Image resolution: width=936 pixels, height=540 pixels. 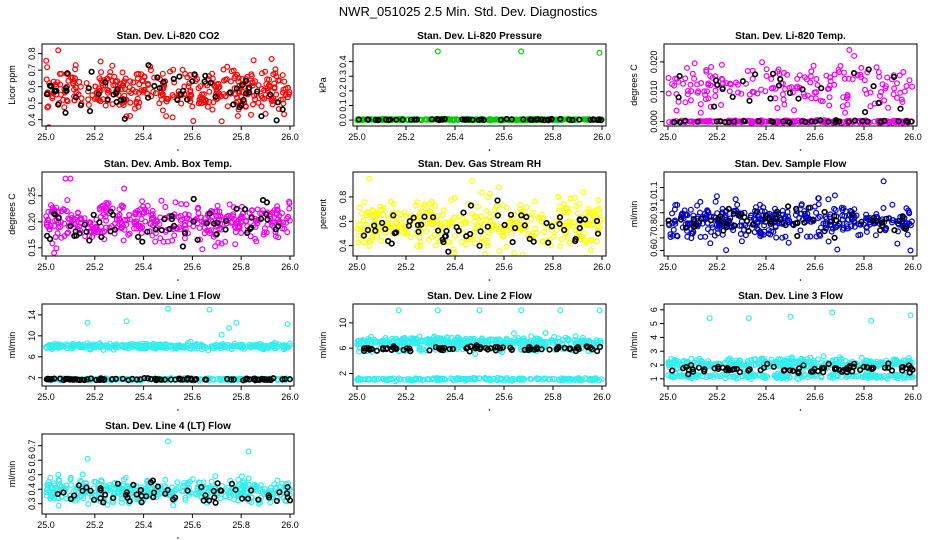 I want to click on x-tick-label: 25.0, so click(x=46, y=397).